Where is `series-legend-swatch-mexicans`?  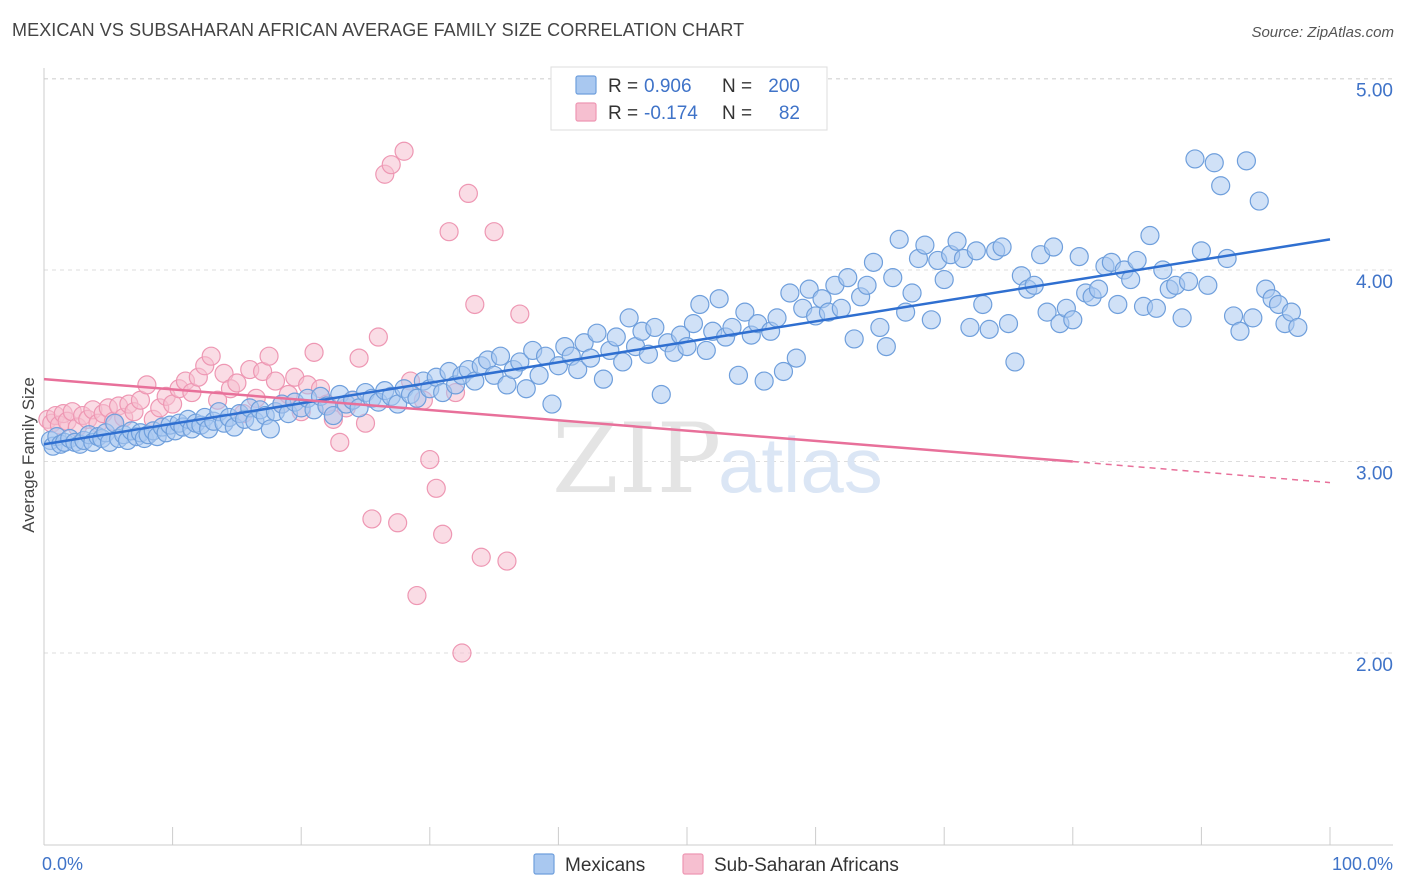
series-legend-swatch-mexicans is located at coordinates (544, 864).